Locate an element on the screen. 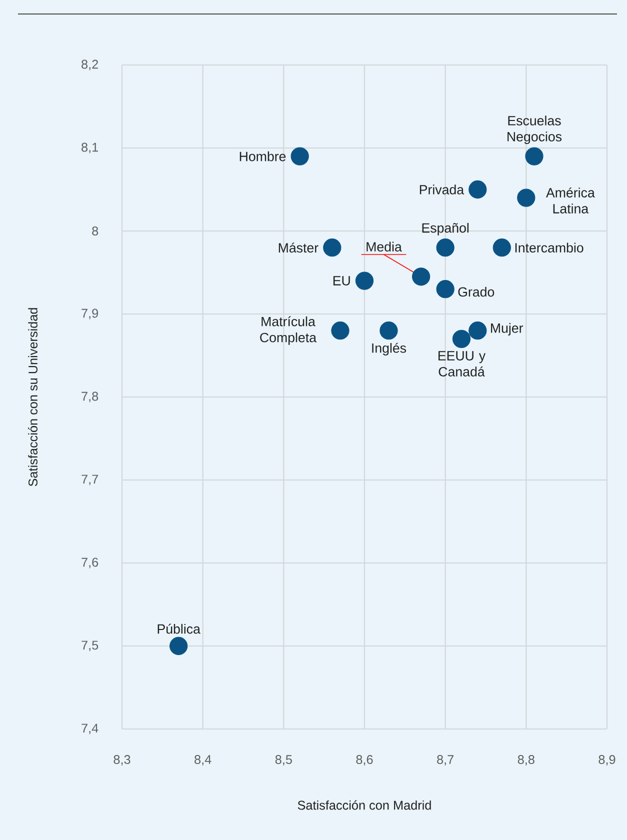 Image resolution: width=627 pixels, height=840 pixels. annotation: EEUU y Canadá is located at coordinates (462, 363).